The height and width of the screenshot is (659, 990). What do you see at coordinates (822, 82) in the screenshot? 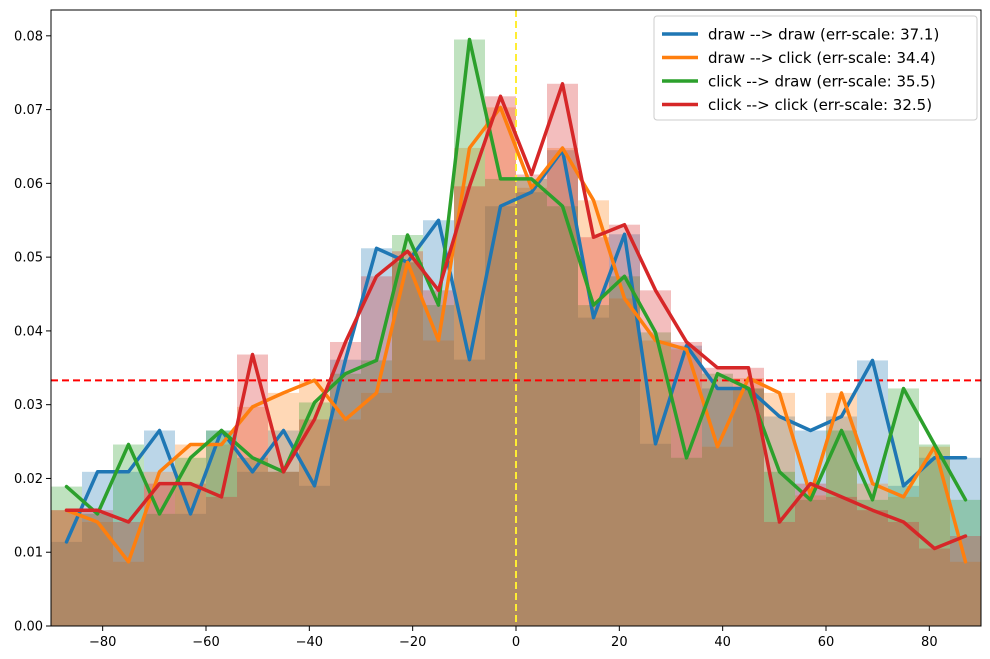
I see `legend-label-2: click --> draw (err-scale: 35.5)` at bounding box center [822, 82].